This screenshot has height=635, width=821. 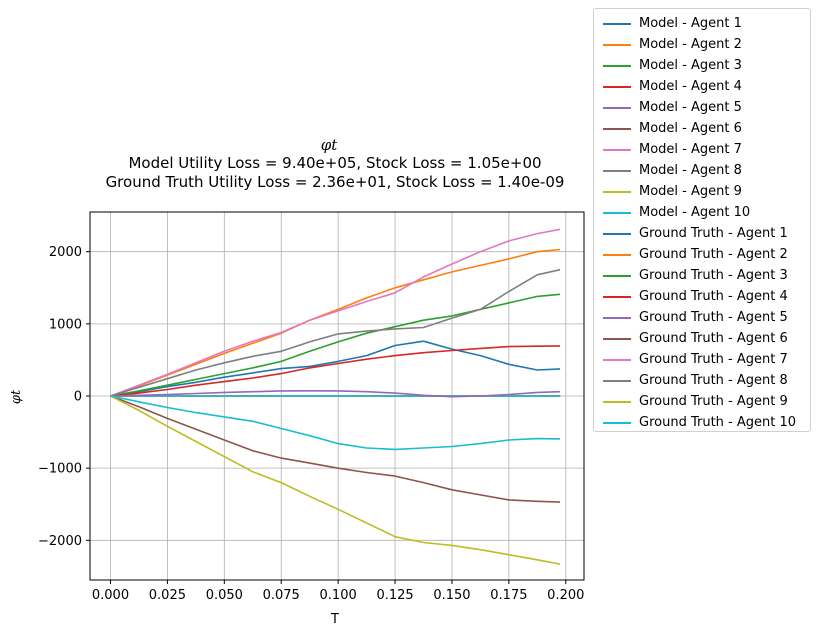 What do you see at coordinates (690, 107) in the screenshot?
I see `legend-label: Model - Agent 5` at bounding box center [690, 107].